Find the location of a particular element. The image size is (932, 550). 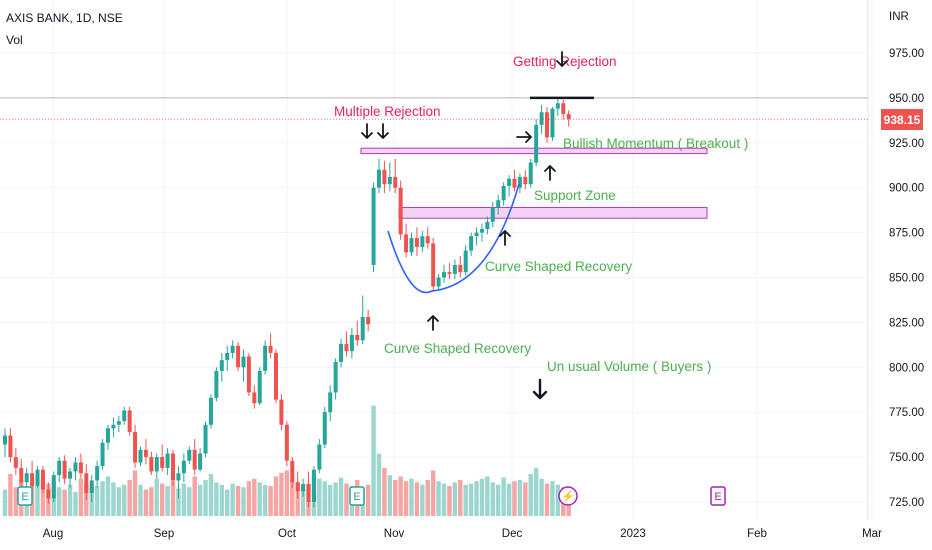

annotation-multiple-rejection: Multiple Rejection is located at coordinates (387, 111).